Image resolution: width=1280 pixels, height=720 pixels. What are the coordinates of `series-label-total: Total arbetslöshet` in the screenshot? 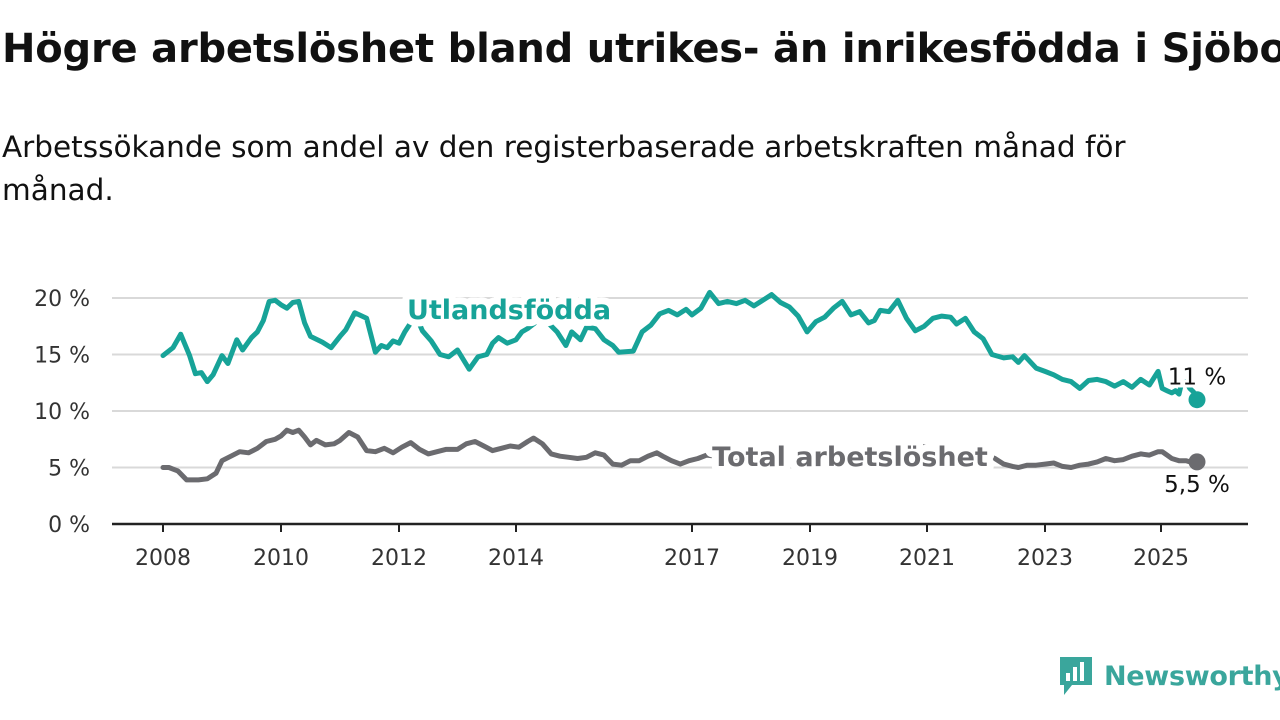 It's located at (850, 457).